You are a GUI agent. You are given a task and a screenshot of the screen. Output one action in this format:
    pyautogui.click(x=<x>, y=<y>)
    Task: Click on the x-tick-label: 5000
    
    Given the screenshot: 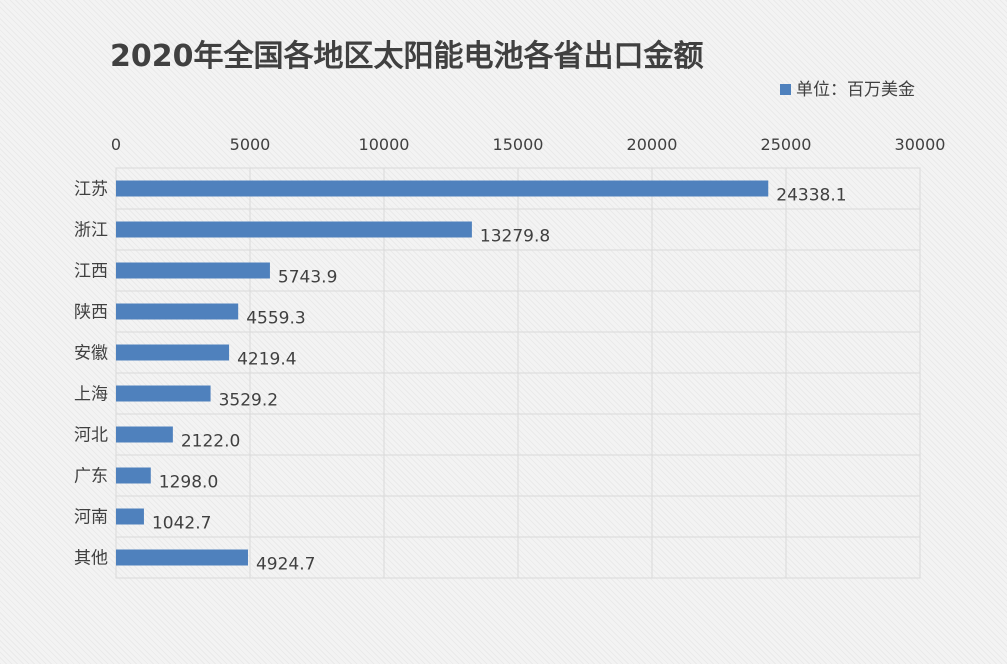 What is the action you would take?
    pyautogui.click(x=250, y=144)
    